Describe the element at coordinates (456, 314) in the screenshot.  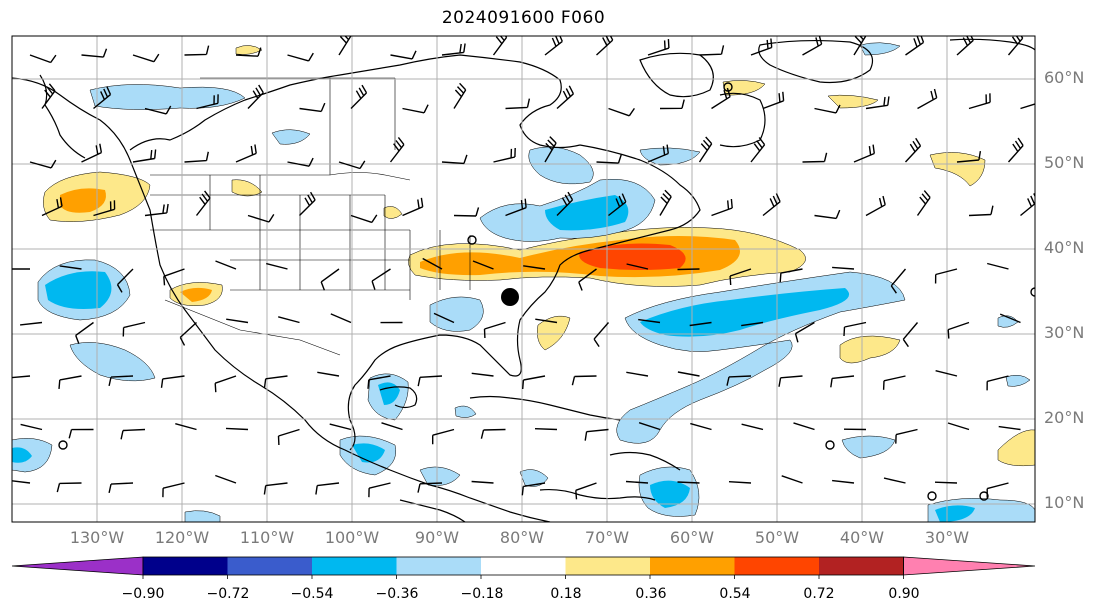
I see `anomaly-negative-gulf` at that location.